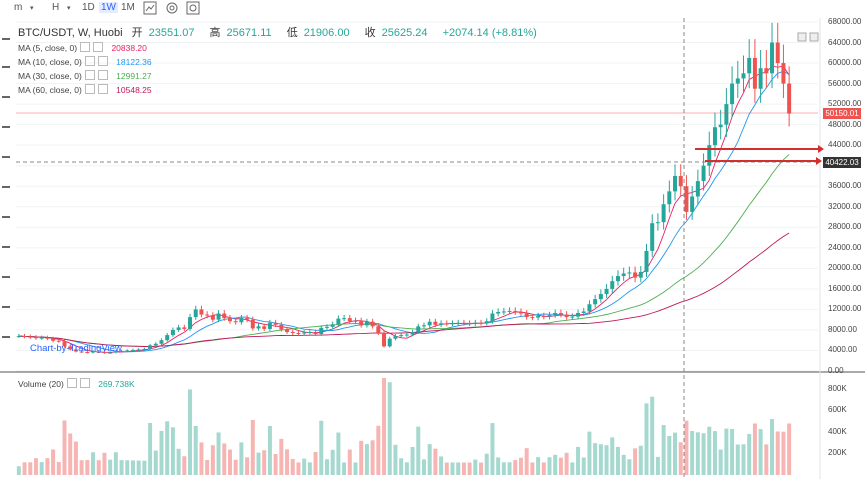 Image resolution: width=865 pixels, height=479 pixels. Describe the element at coordinates (845, 83) in the screenshot. I see `price-tick-label: 56000.00` at that location.